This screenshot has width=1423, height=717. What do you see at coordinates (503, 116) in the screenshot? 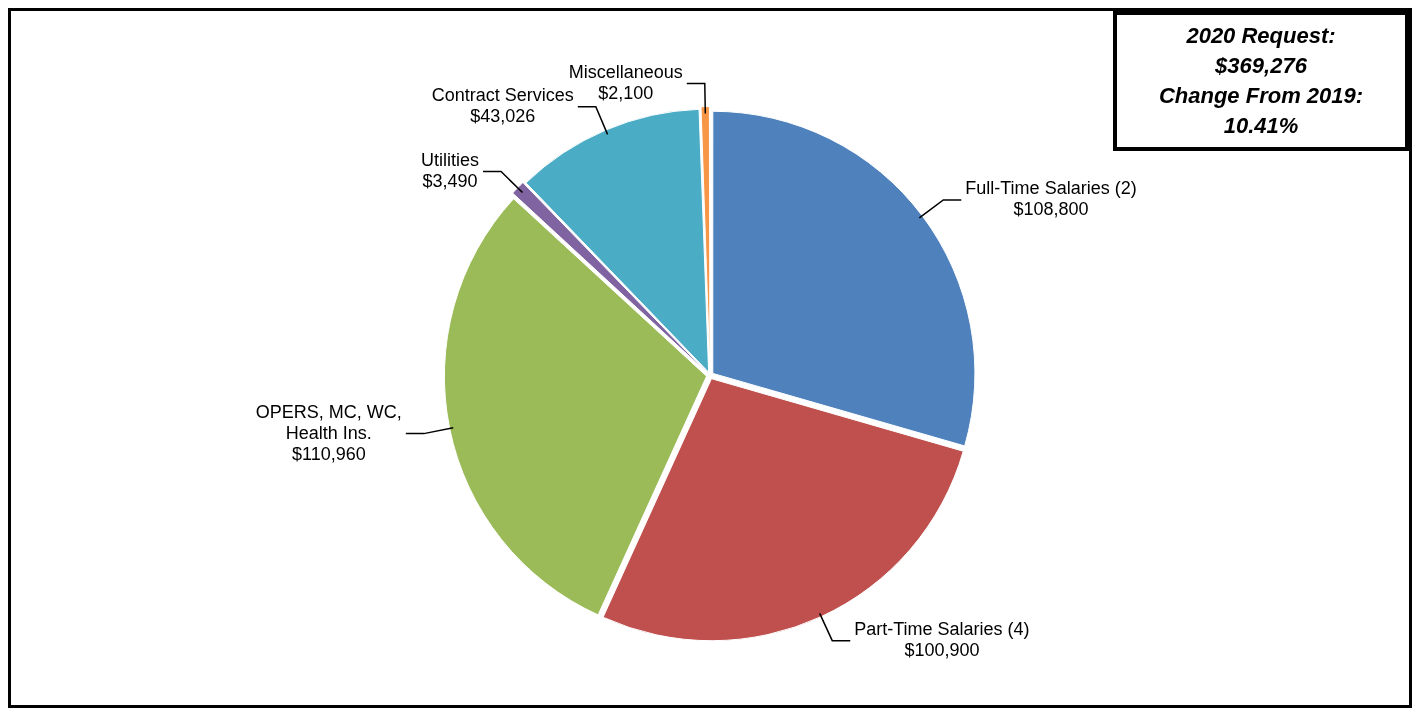
I see `data-label: $43,026` at bounding box center [503, 116].